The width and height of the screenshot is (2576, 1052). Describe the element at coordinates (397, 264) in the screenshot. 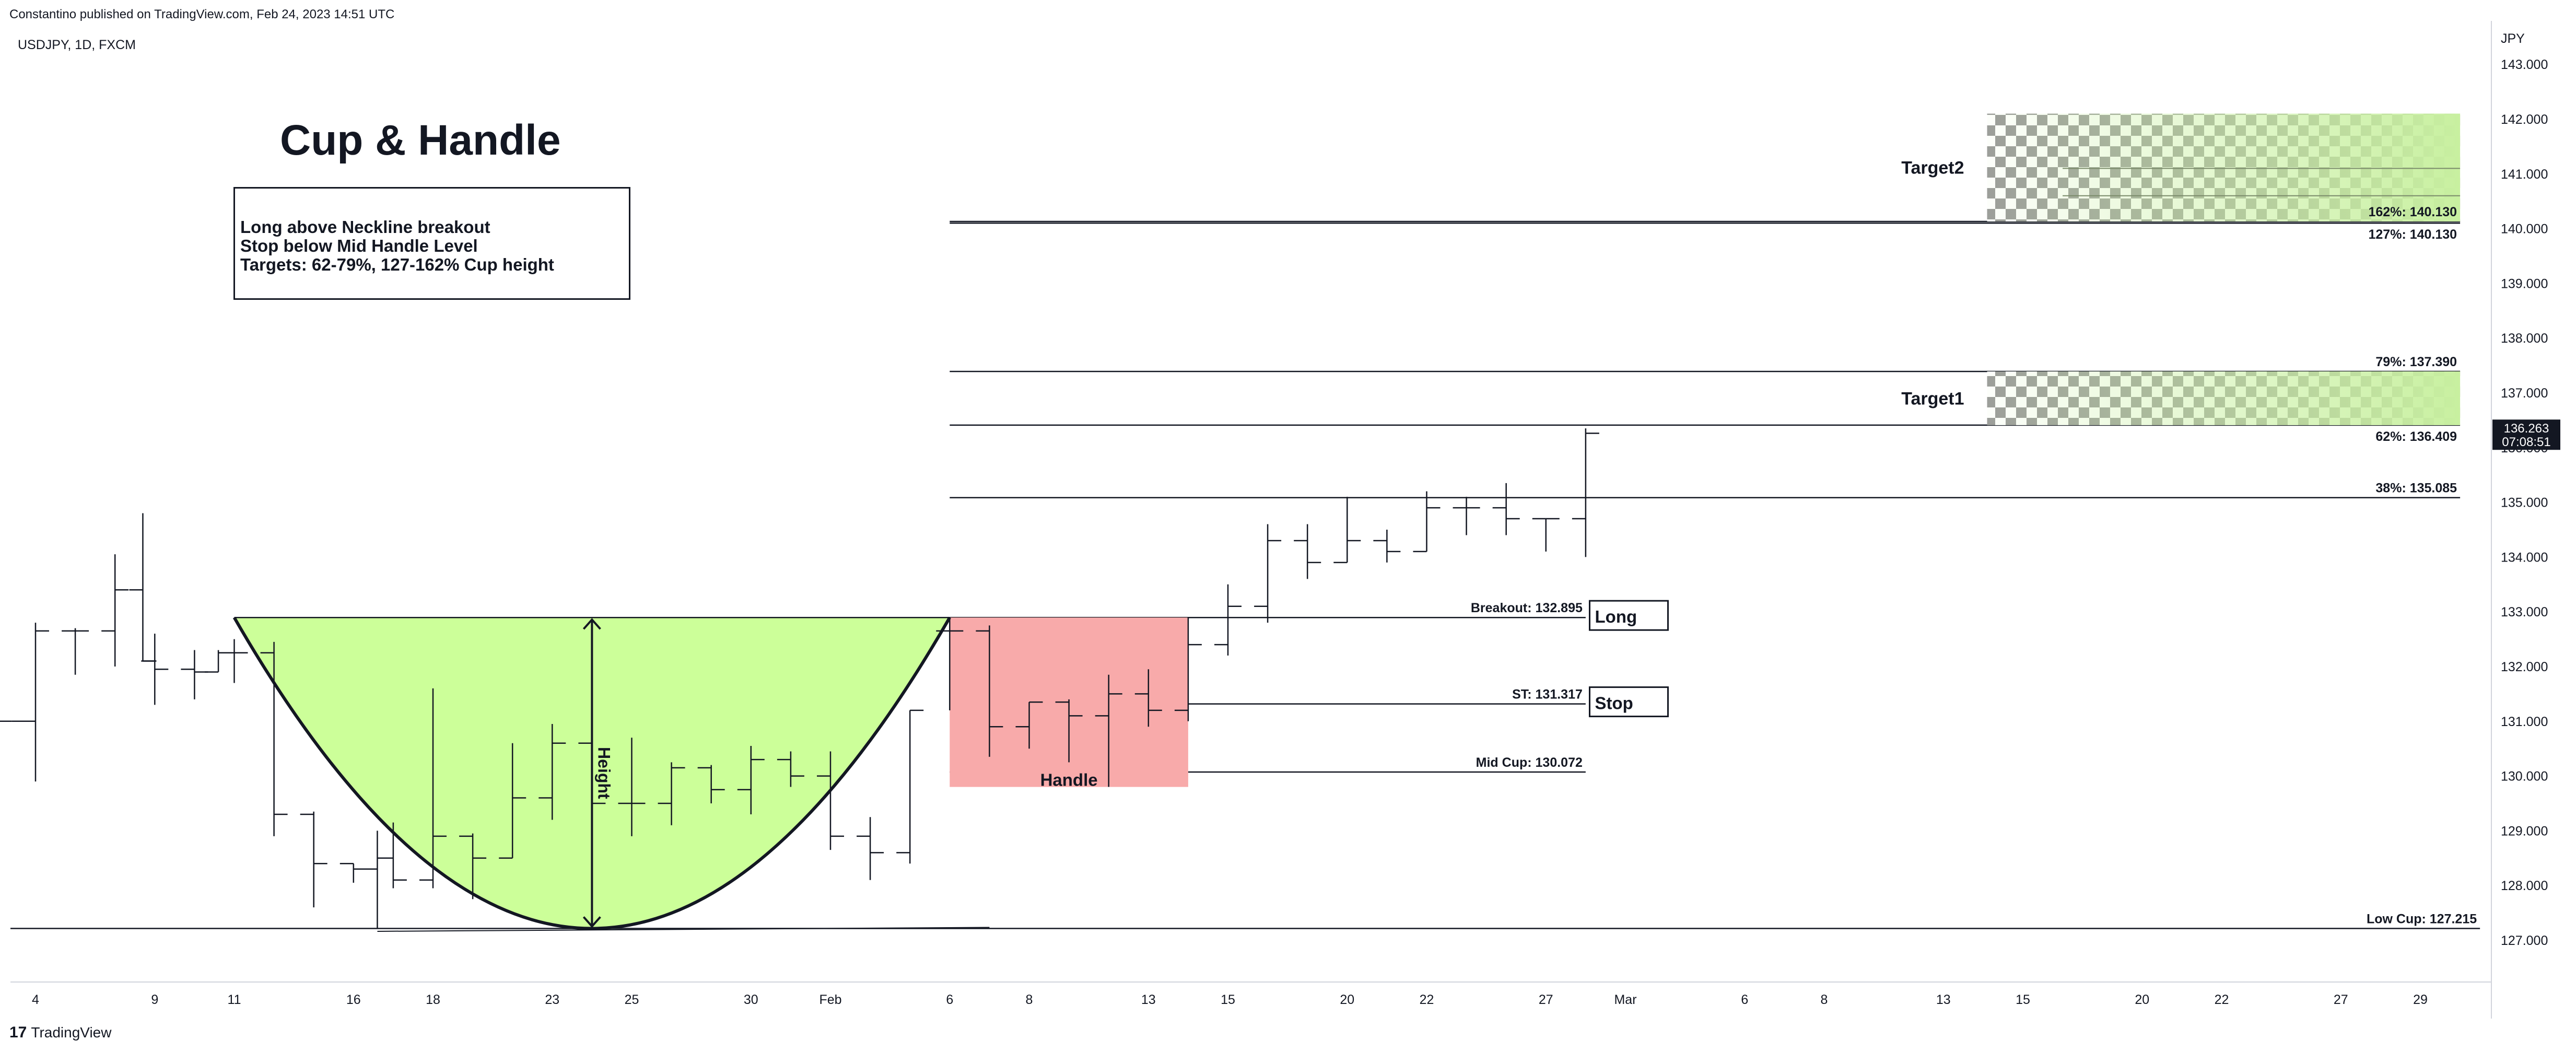

I see `note-line-targets: Targets: 62-79%, 127-162% Cup height` at that location.